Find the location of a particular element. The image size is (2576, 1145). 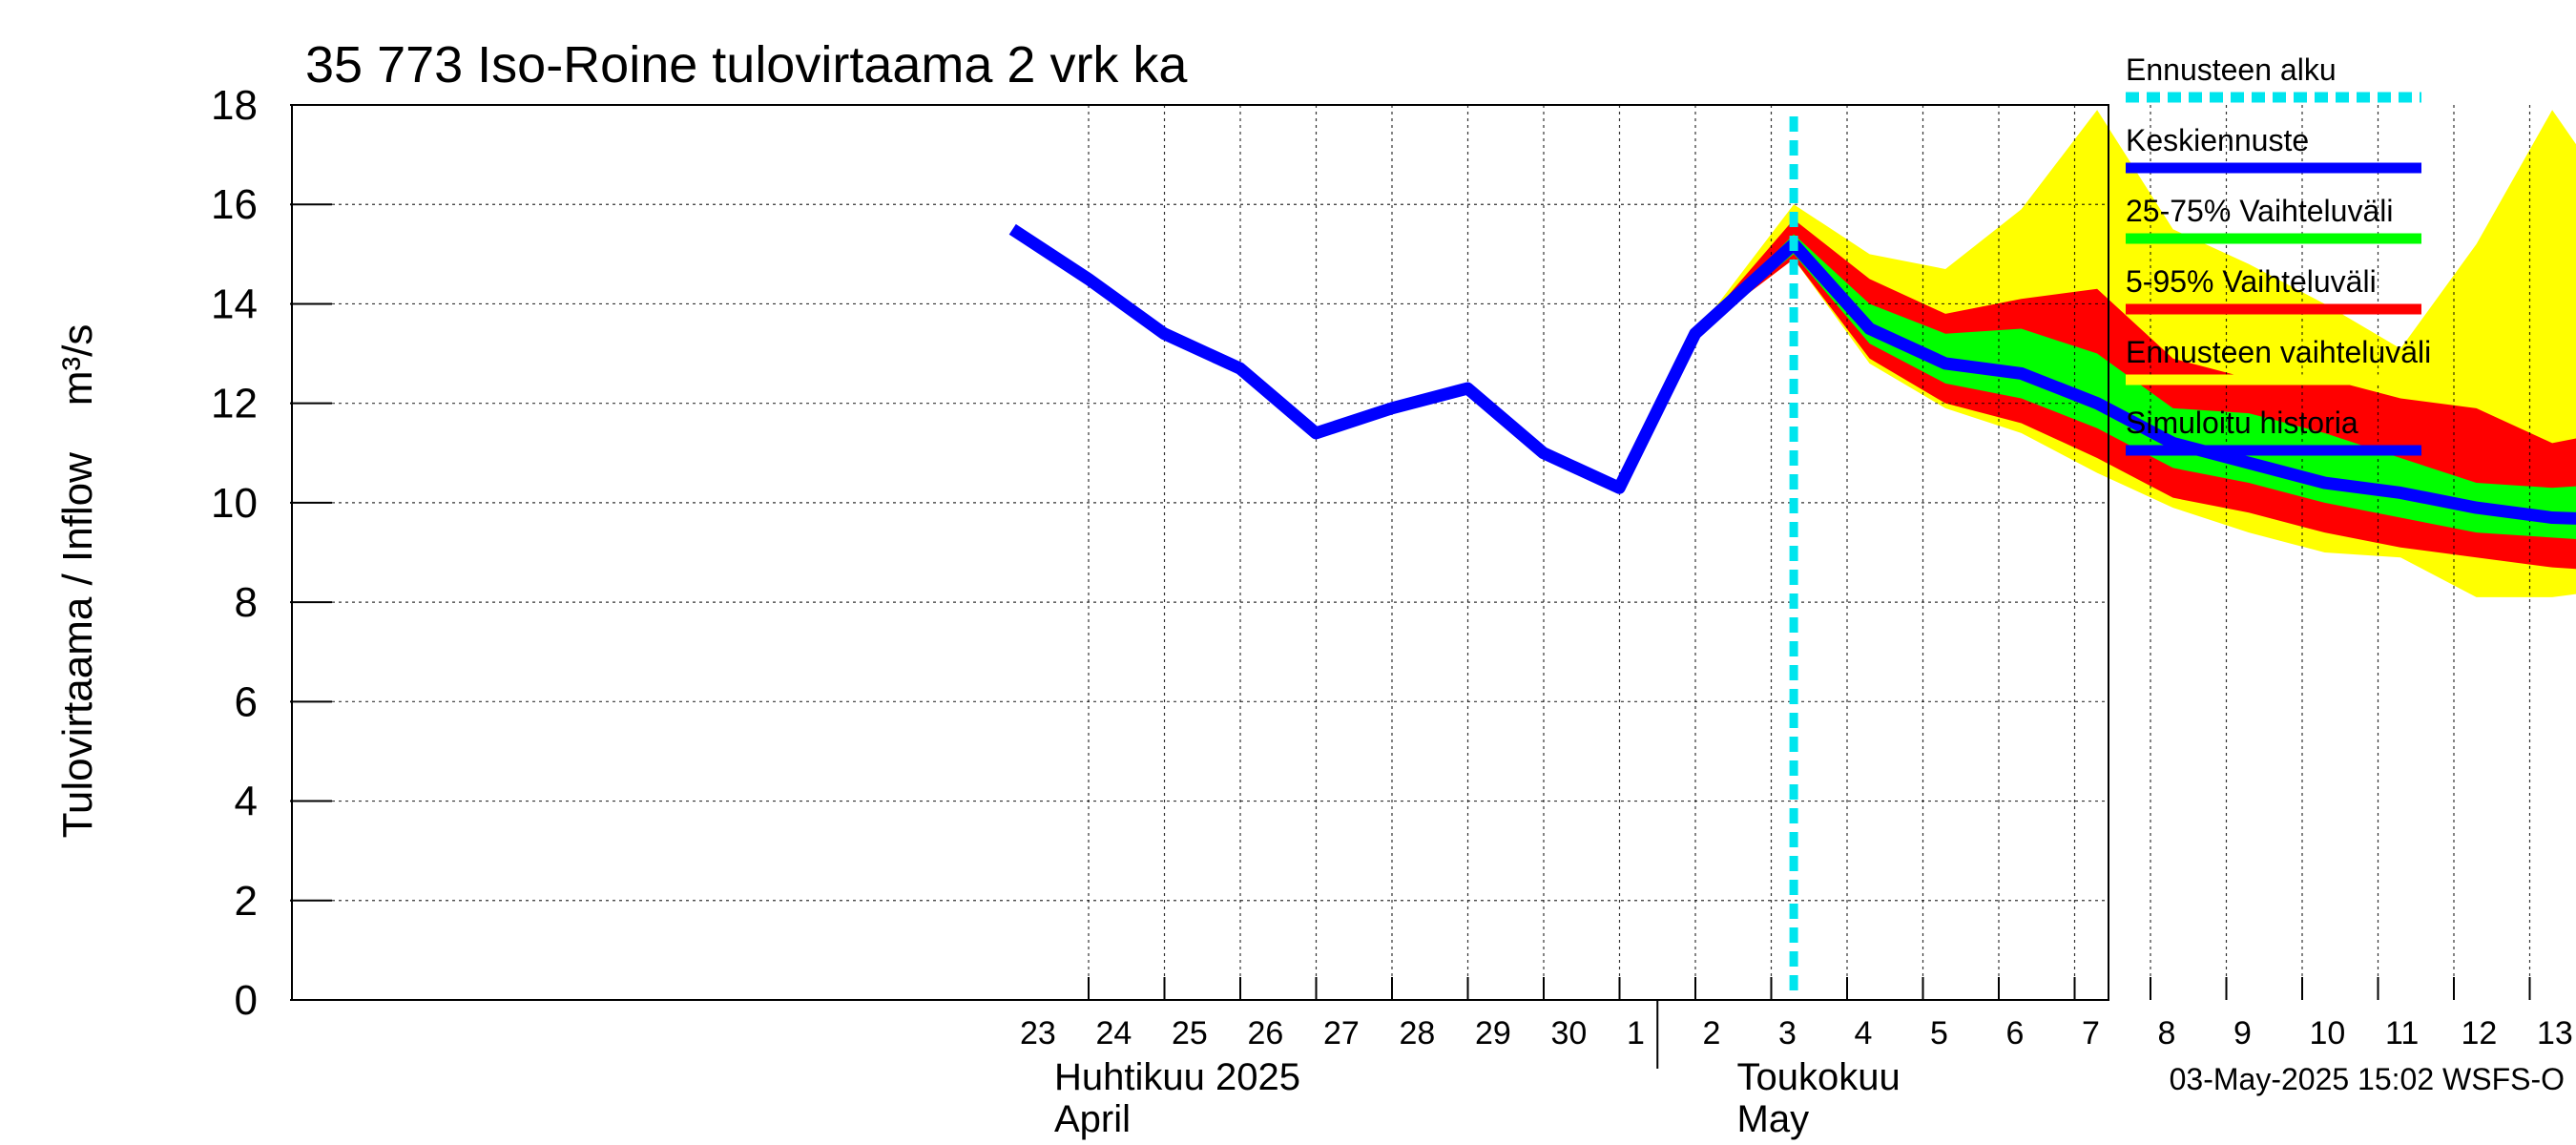

y-tick-label: 10 is located at coordinates (234, 503).